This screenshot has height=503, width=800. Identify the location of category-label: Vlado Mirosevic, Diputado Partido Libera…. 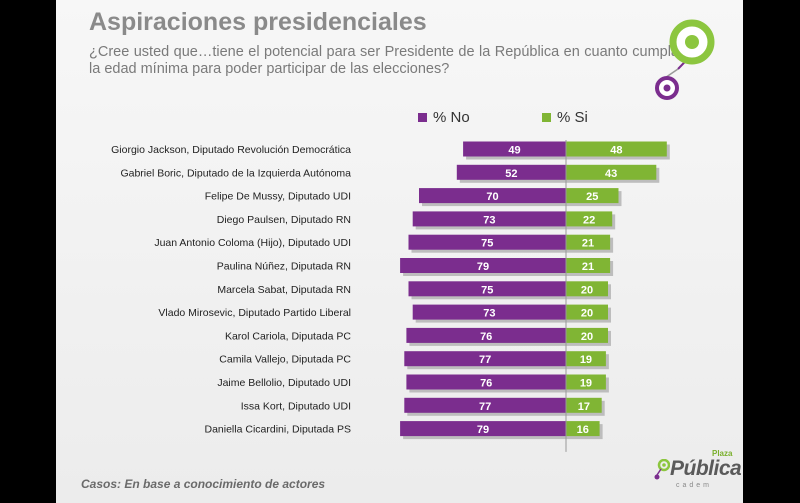
(254, 313).